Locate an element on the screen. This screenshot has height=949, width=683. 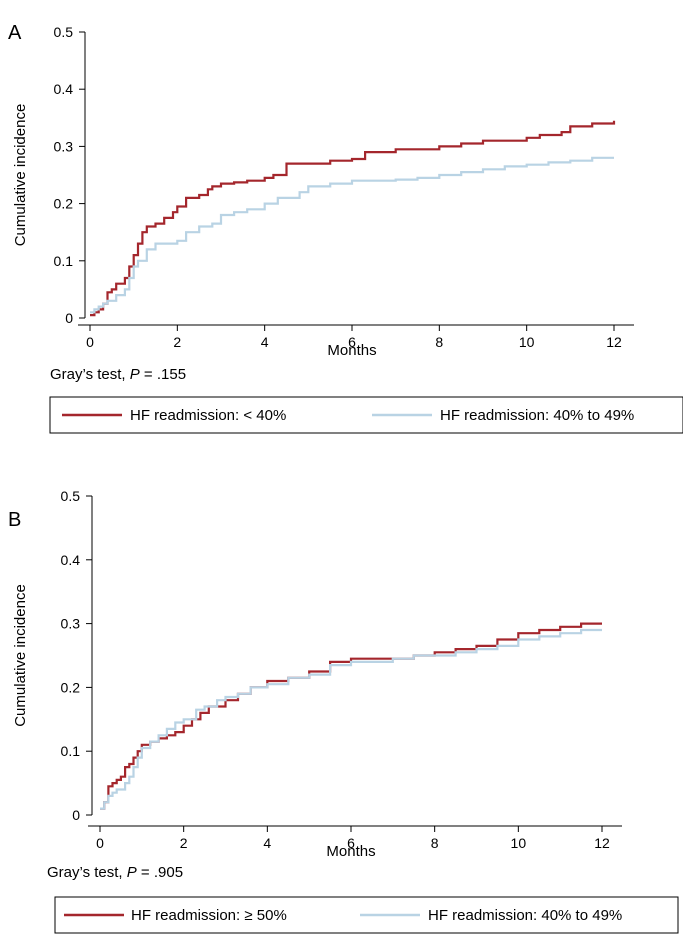
panel-b-x-tick-label: 10 is located at coordinates (519, 843).